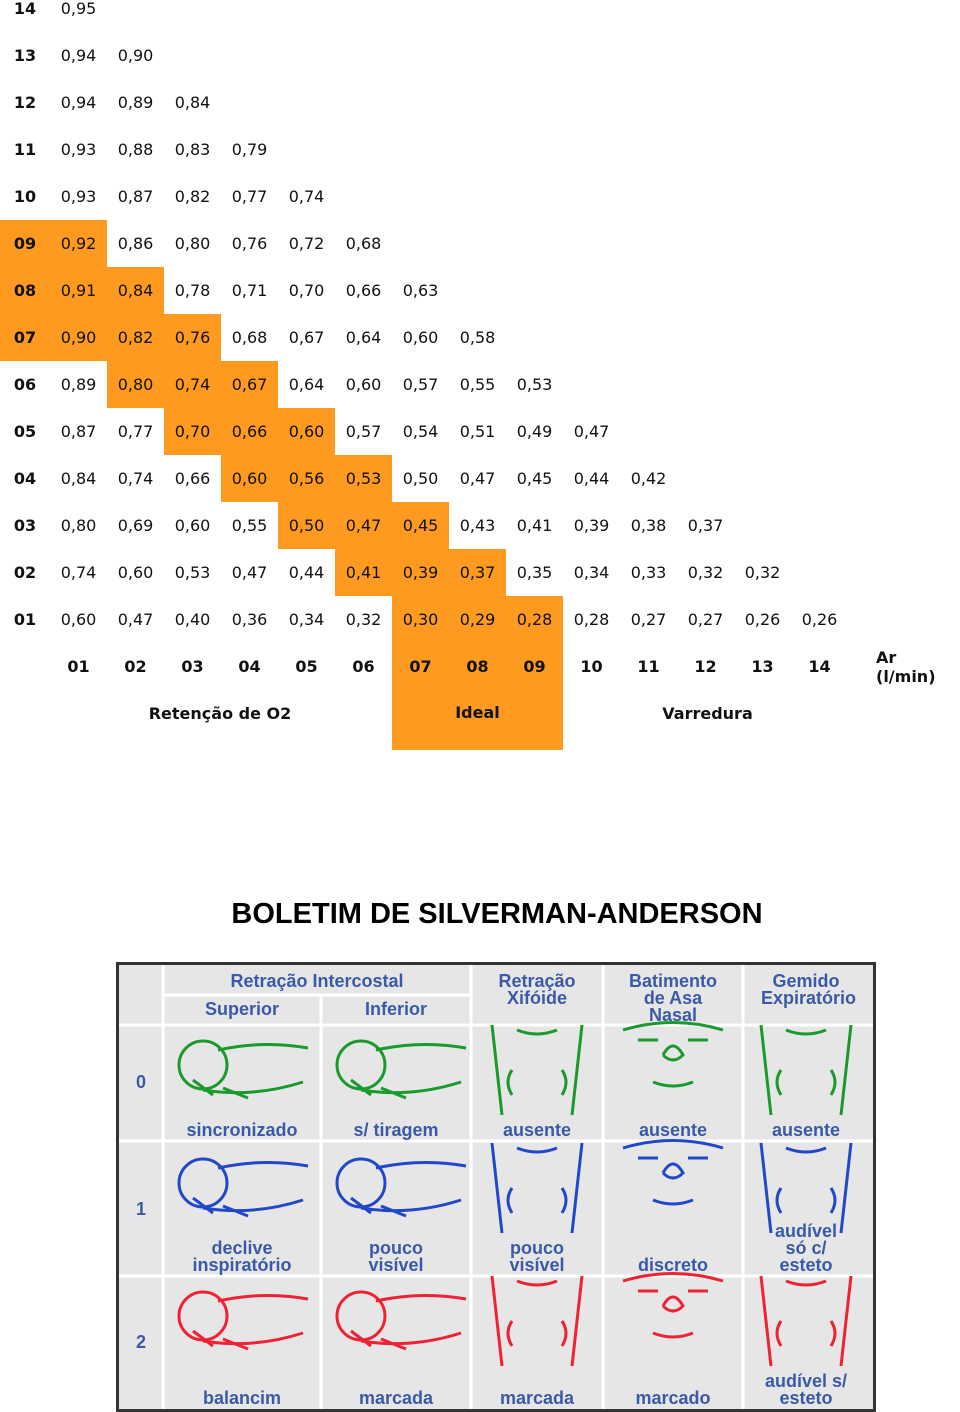 This screenshot has height=1412, width=960. What do you see at coordinates (477, 720) in the screenshot?
I see `legend-item: Ideal` at bounding box center [477, 720].